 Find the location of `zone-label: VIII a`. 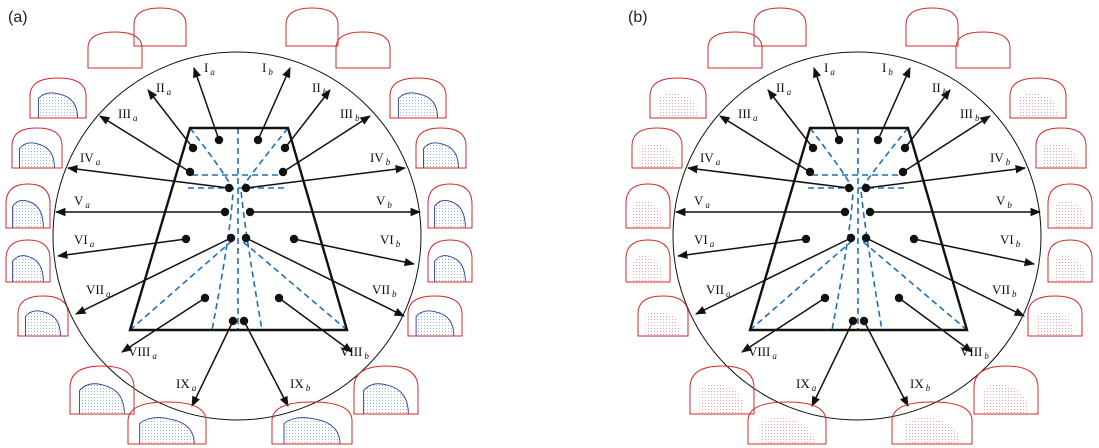

zone-label: VIII a is located at coordinates (762, 352).